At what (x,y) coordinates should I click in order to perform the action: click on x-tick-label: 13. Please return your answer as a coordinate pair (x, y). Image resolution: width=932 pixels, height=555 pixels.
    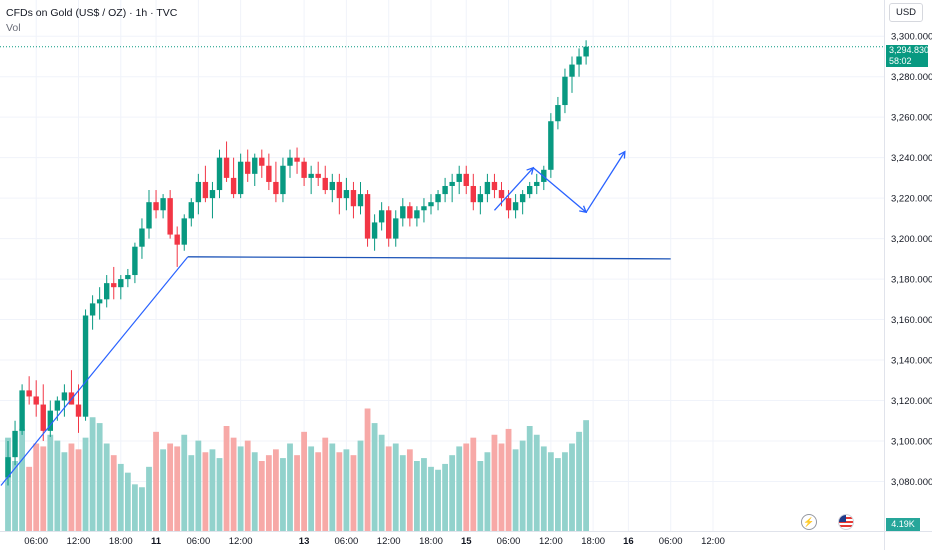
    Looking at the image, I should click on (304, 541).